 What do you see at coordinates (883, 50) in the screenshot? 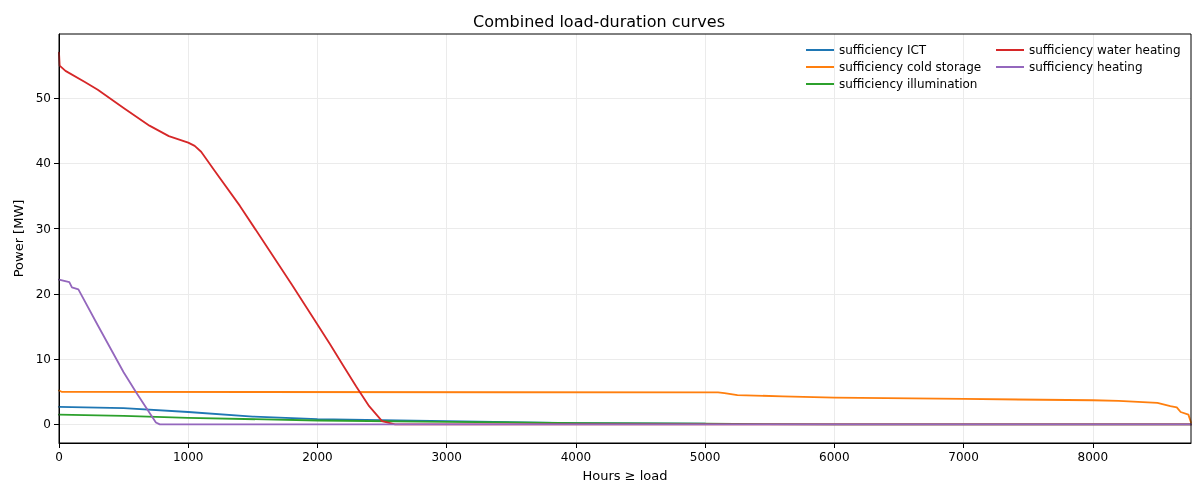
I see `legend-label: sufficiency ICT` at bounding box center [883, 50].